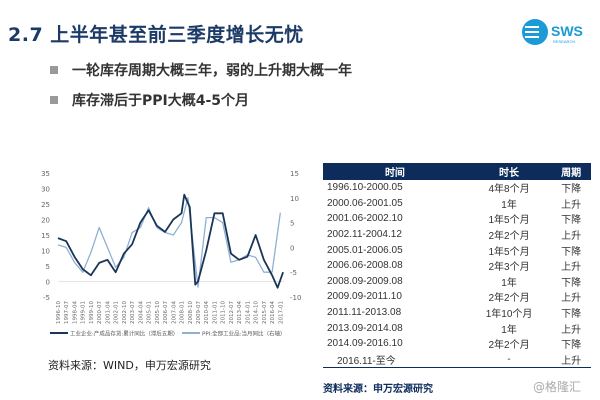  Describe the element at coordinates (166, 312) in the screenshot. I see `x-tick-label: 2006-07` at that location.